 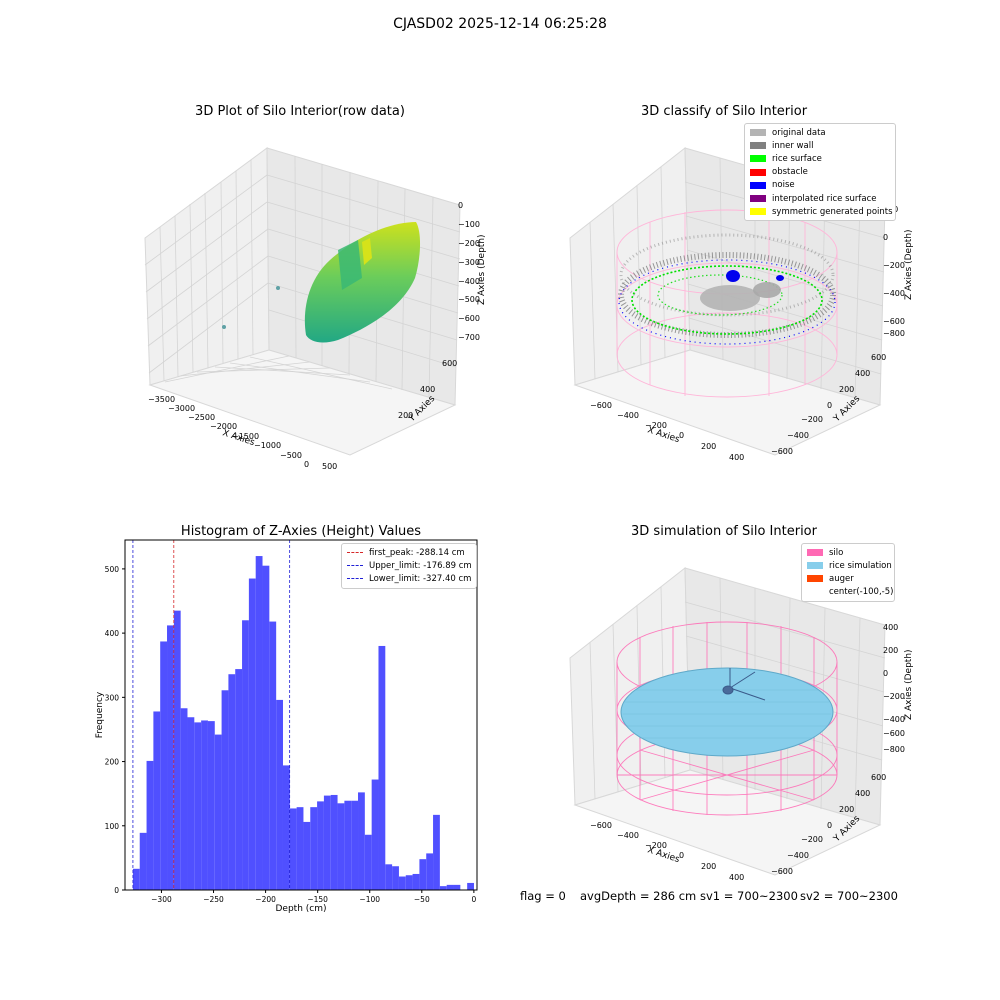 What do you see at coordinates (469, 337) in the screenshot?
I see `raw-z-tick: −700` at bounding box center [469, 337].